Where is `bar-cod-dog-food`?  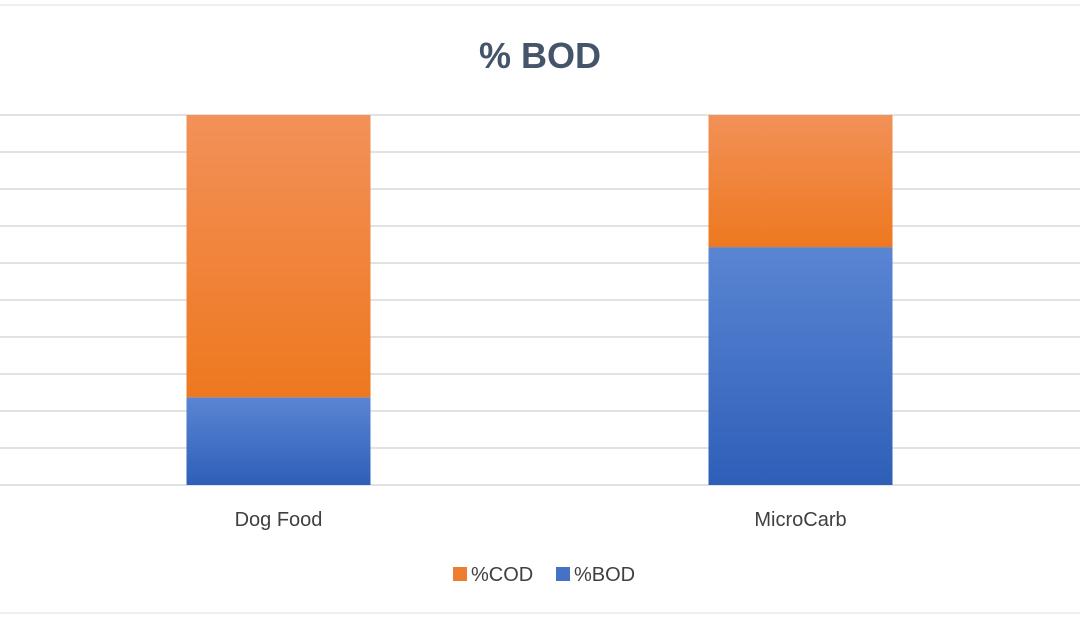 bar-cod-dog-food is located at coordinates (278, 256).